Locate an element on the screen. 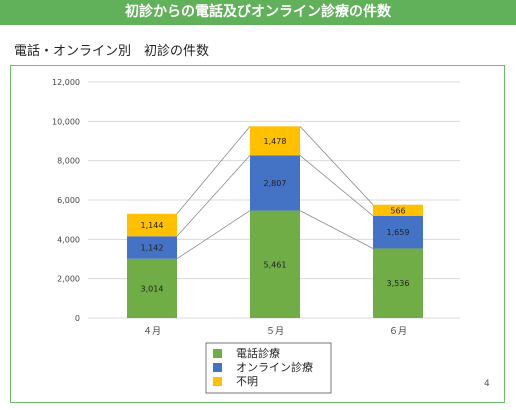  data-label: 5,461 is located at coordinates (275, 264).